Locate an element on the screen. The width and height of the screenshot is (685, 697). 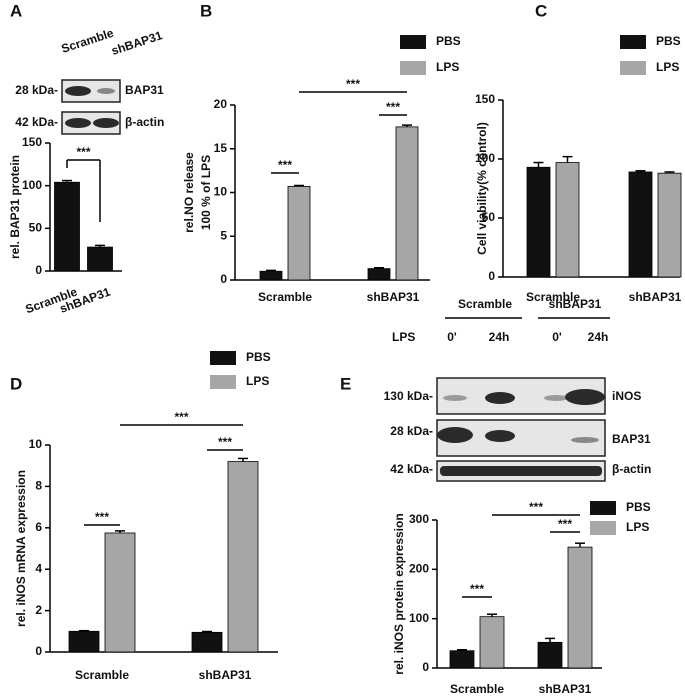
panel-label: B is located at coordinates (206, 10).